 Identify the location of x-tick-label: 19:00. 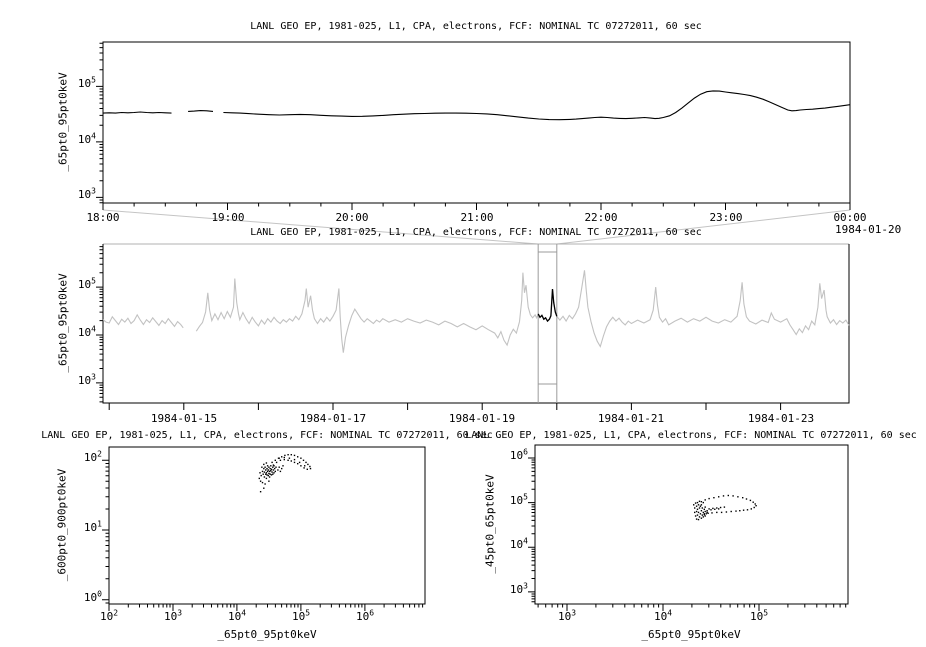
(228, 217).